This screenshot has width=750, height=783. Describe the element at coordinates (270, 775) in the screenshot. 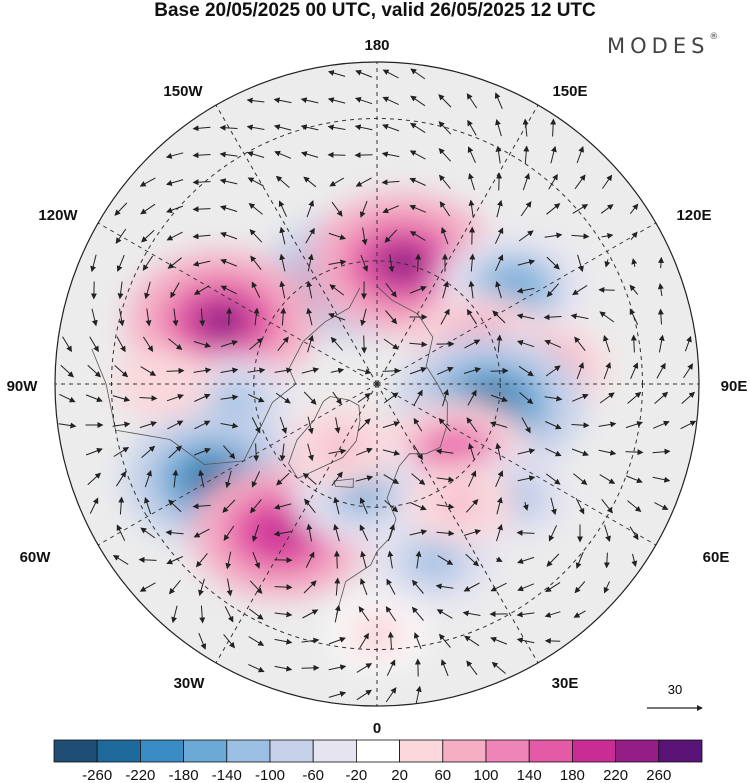

I see `colorbar-tick-label: -100` at that location.